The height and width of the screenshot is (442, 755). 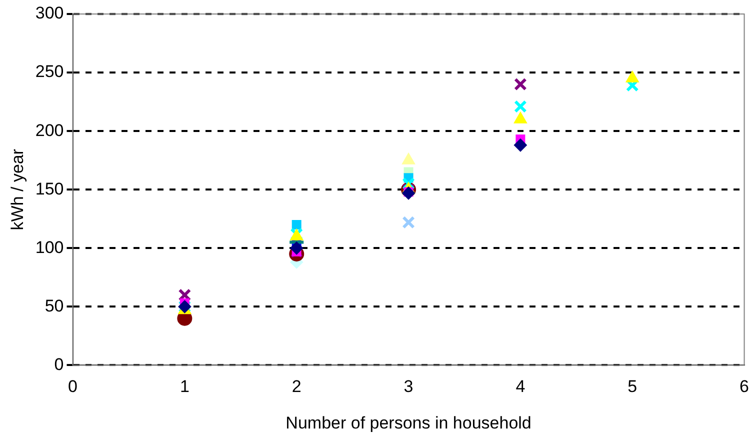 I want to click on y-tick-label: 300, so click(x=49, y=13).